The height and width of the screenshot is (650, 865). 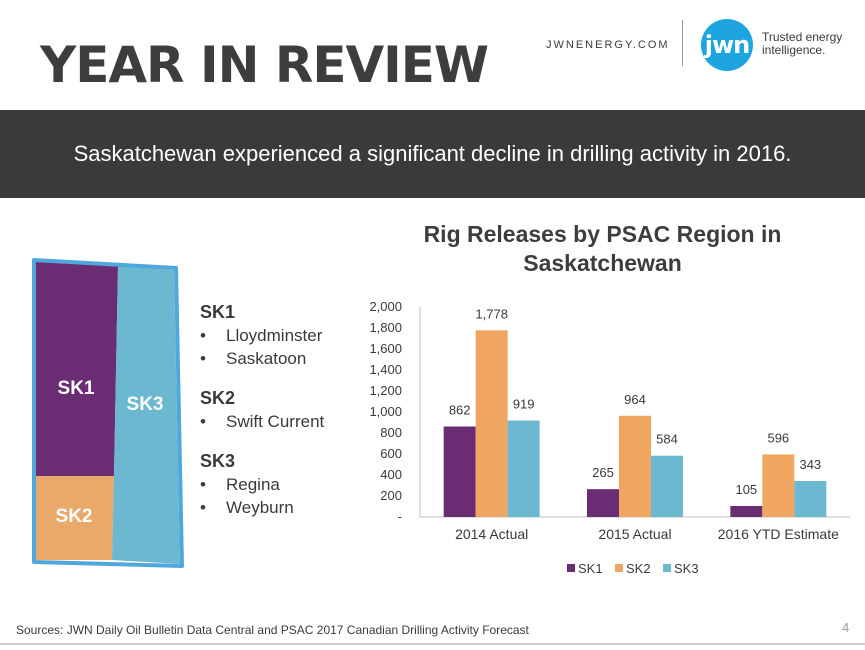 I want to click on map-border, so click(x=108, y=413).